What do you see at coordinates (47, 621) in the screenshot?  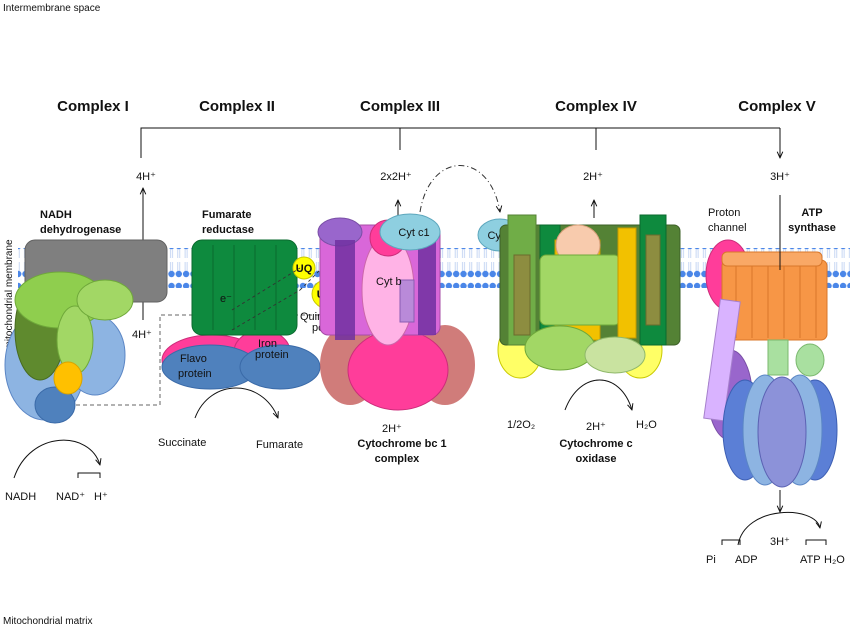 I see `matrix-label: Mitochondrial matrix` at bounding box center [47, 621].